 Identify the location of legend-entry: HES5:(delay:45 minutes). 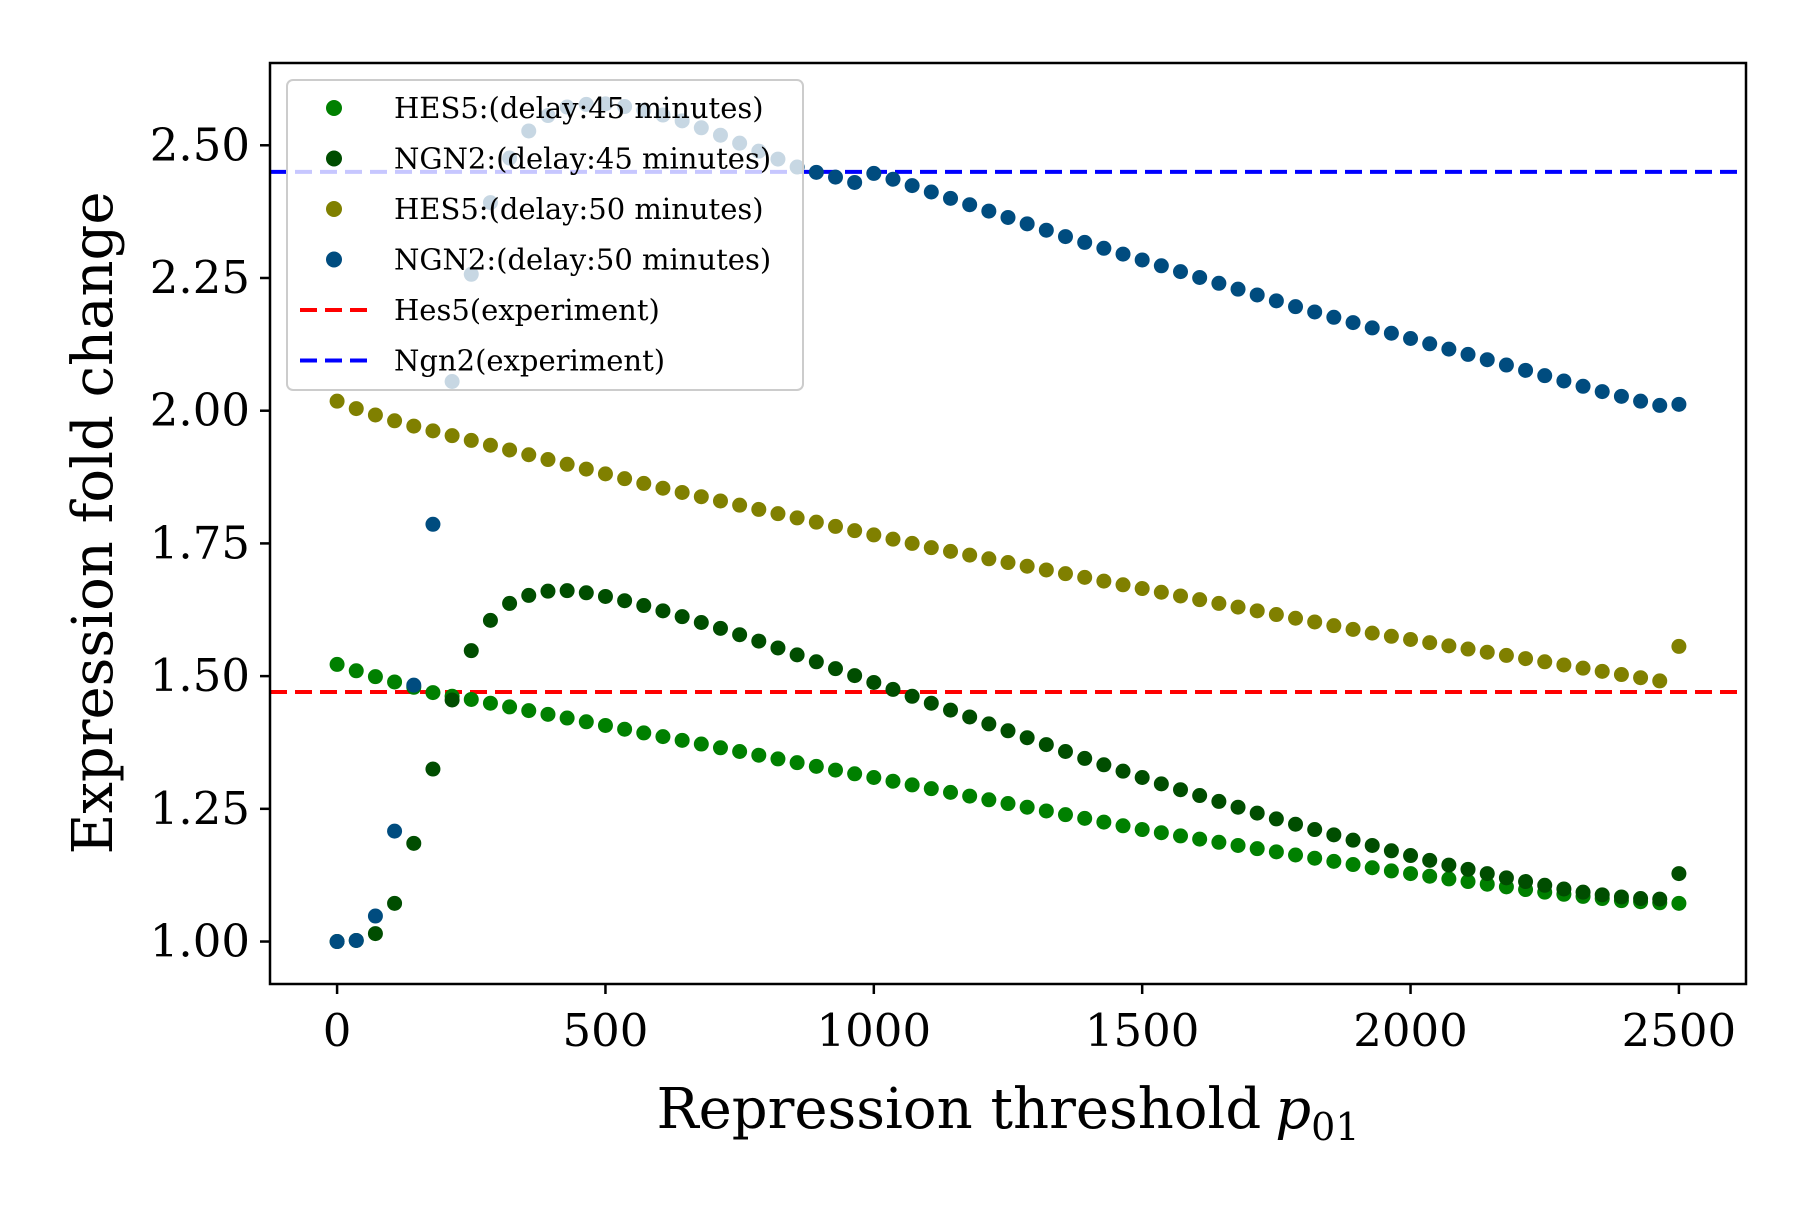
(545, 108).